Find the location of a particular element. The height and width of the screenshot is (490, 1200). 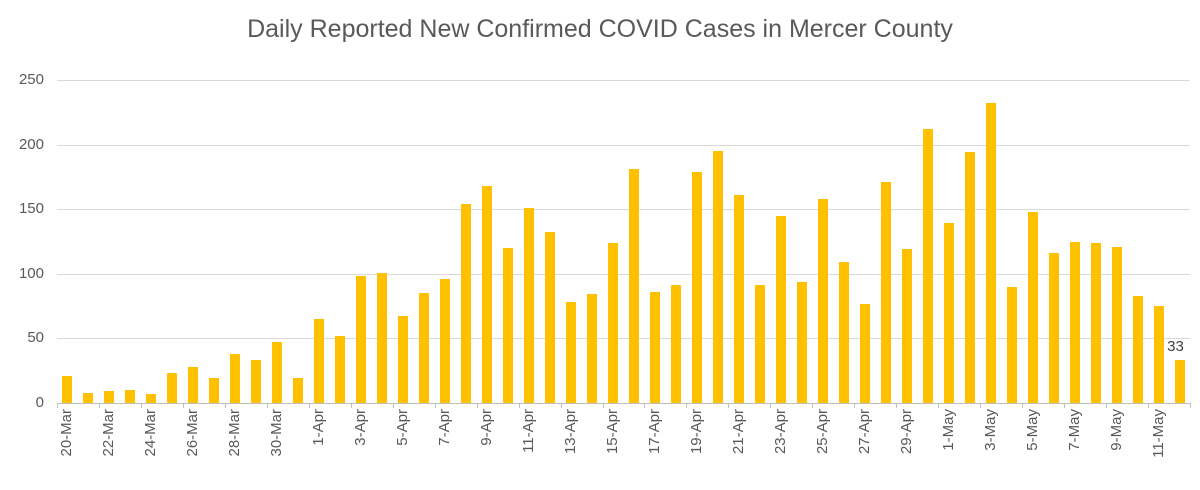

bar-23-Apr is located at coordinates (780, 309).